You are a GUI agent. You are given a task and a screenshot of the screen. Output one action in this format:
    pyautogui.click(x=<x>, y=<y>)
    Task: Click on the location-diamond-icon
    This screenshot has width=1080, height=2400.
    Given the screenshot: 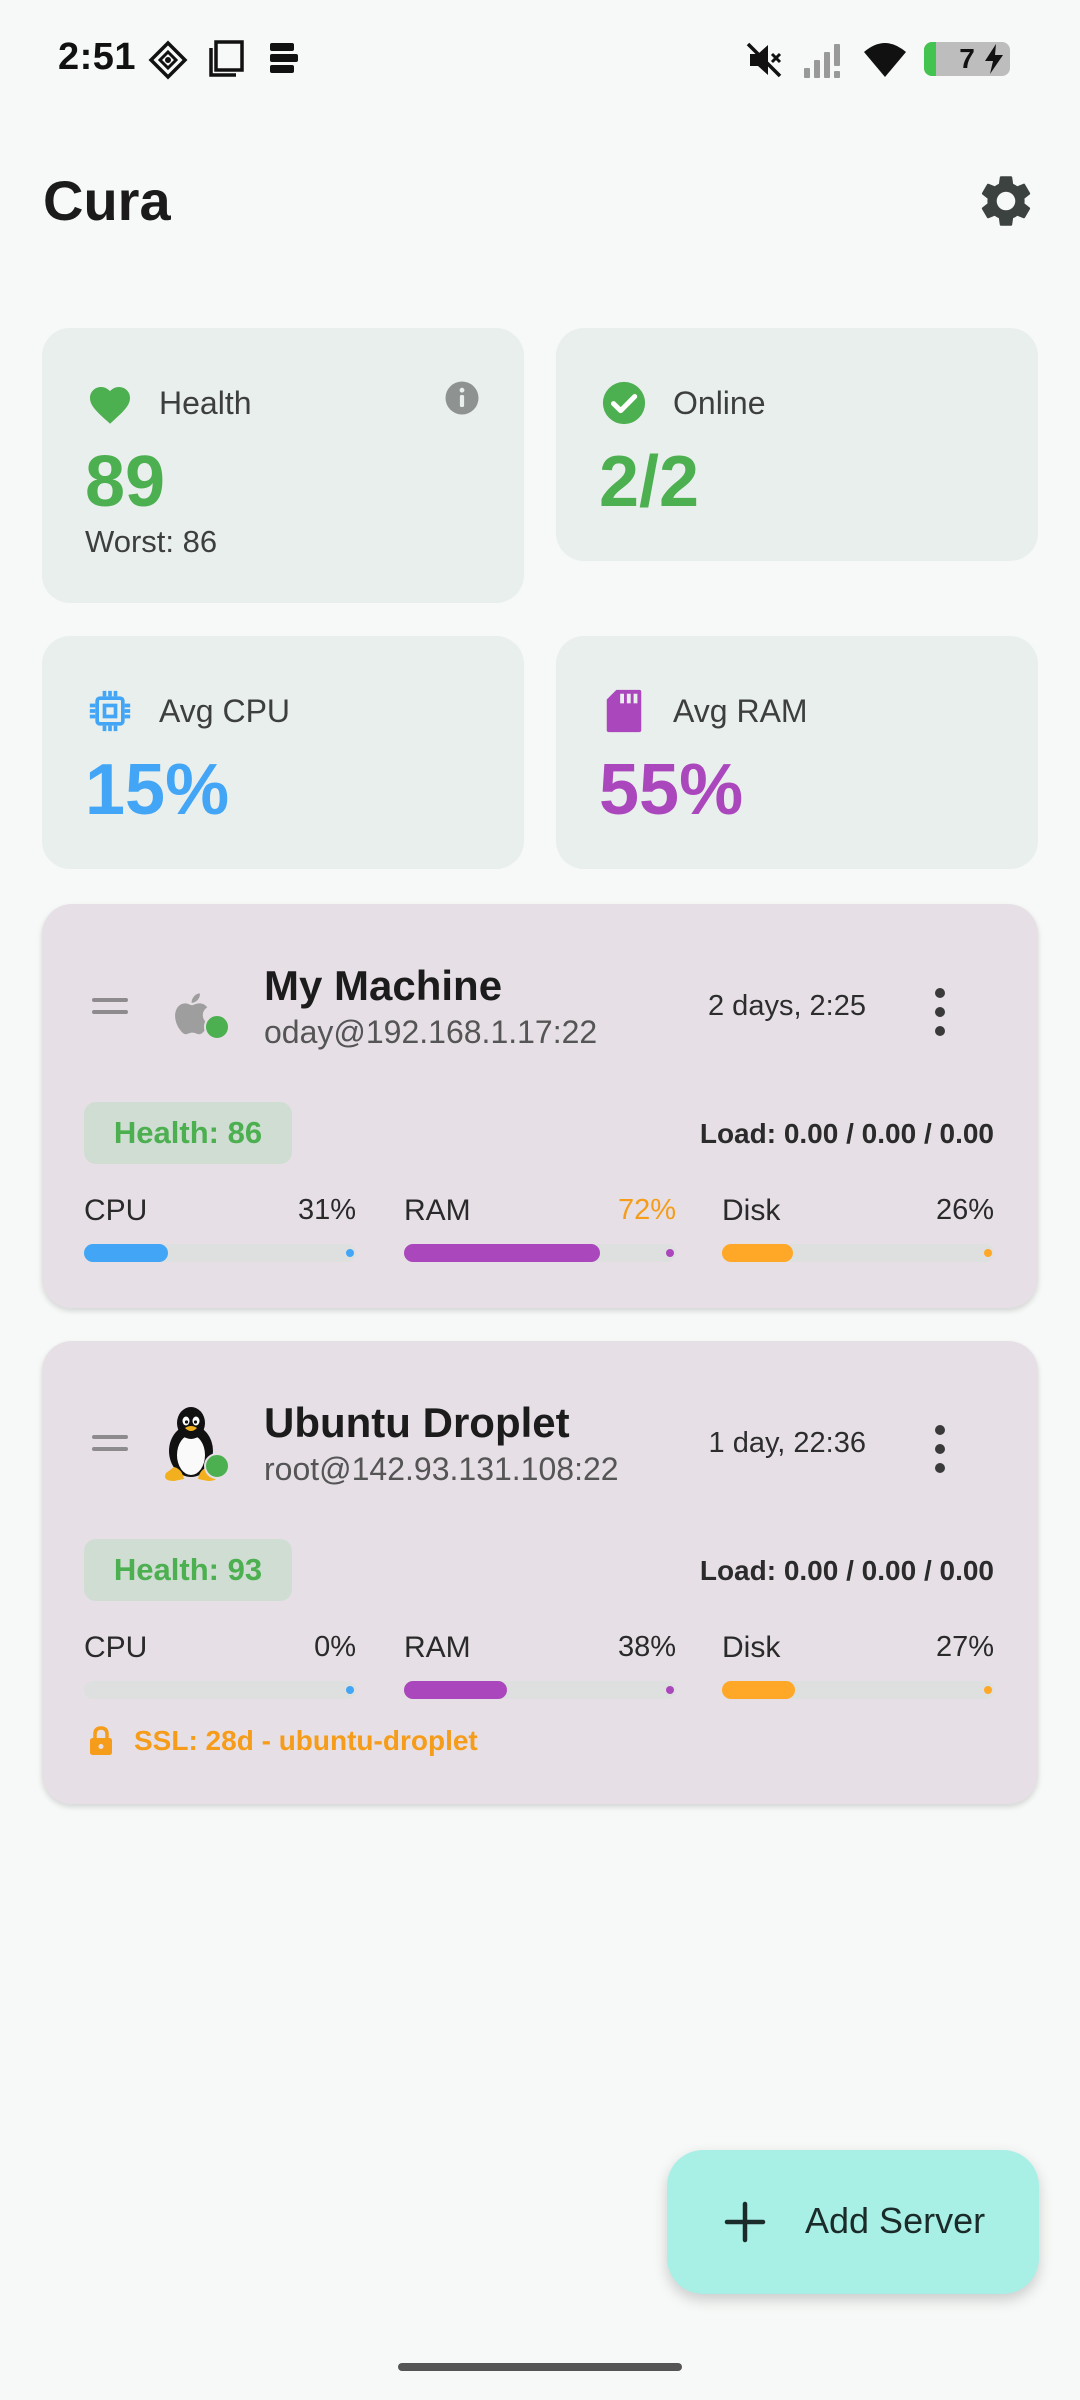 What is the action you would take?
    pyautogui.click(x=168, y=60)
    